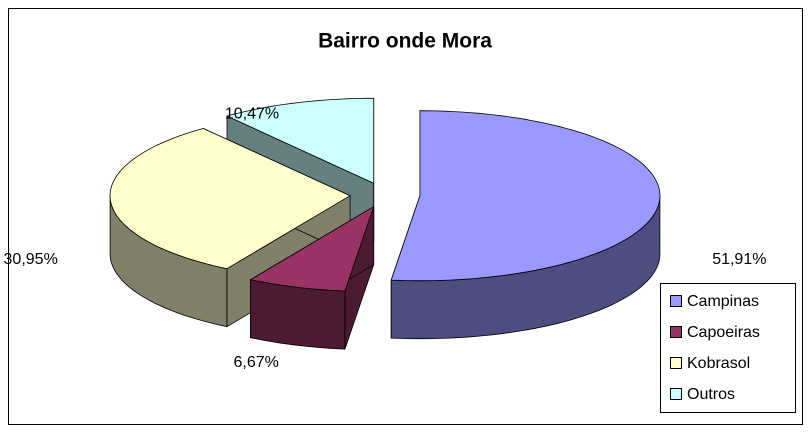 The width and height of the screenshot is (811, 433). What do you see at coordinates (739, 259) in the screenshot?
I see `data-label: 51,91%` at bounding box center [739, 259].